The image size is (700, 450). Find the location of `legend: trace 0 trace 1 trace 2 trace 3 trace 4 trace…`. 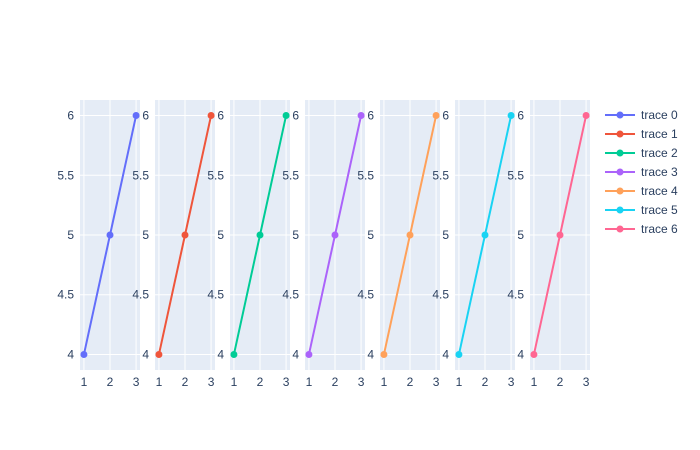

legend: trace 0 trace 1 trace 2 trace 3 trace 4 trace… is located at coordinates (641, 172).